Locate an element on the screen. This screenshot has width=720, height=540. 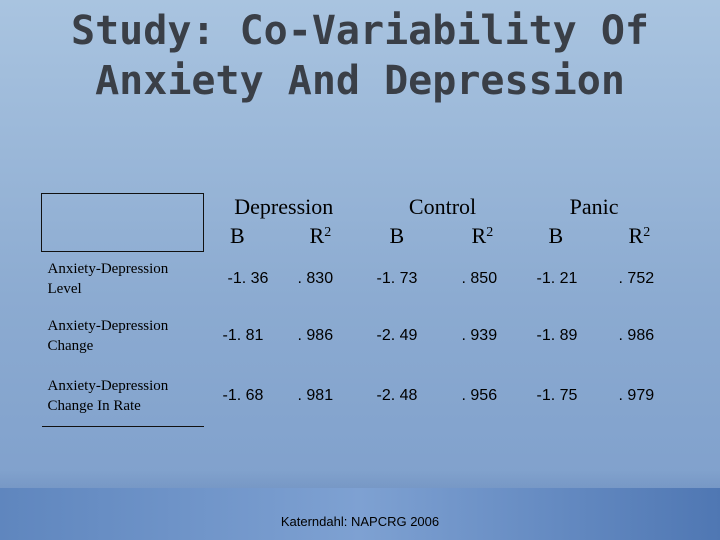
cell-panic-r2: . 986 is located at coordinates (636, 335).